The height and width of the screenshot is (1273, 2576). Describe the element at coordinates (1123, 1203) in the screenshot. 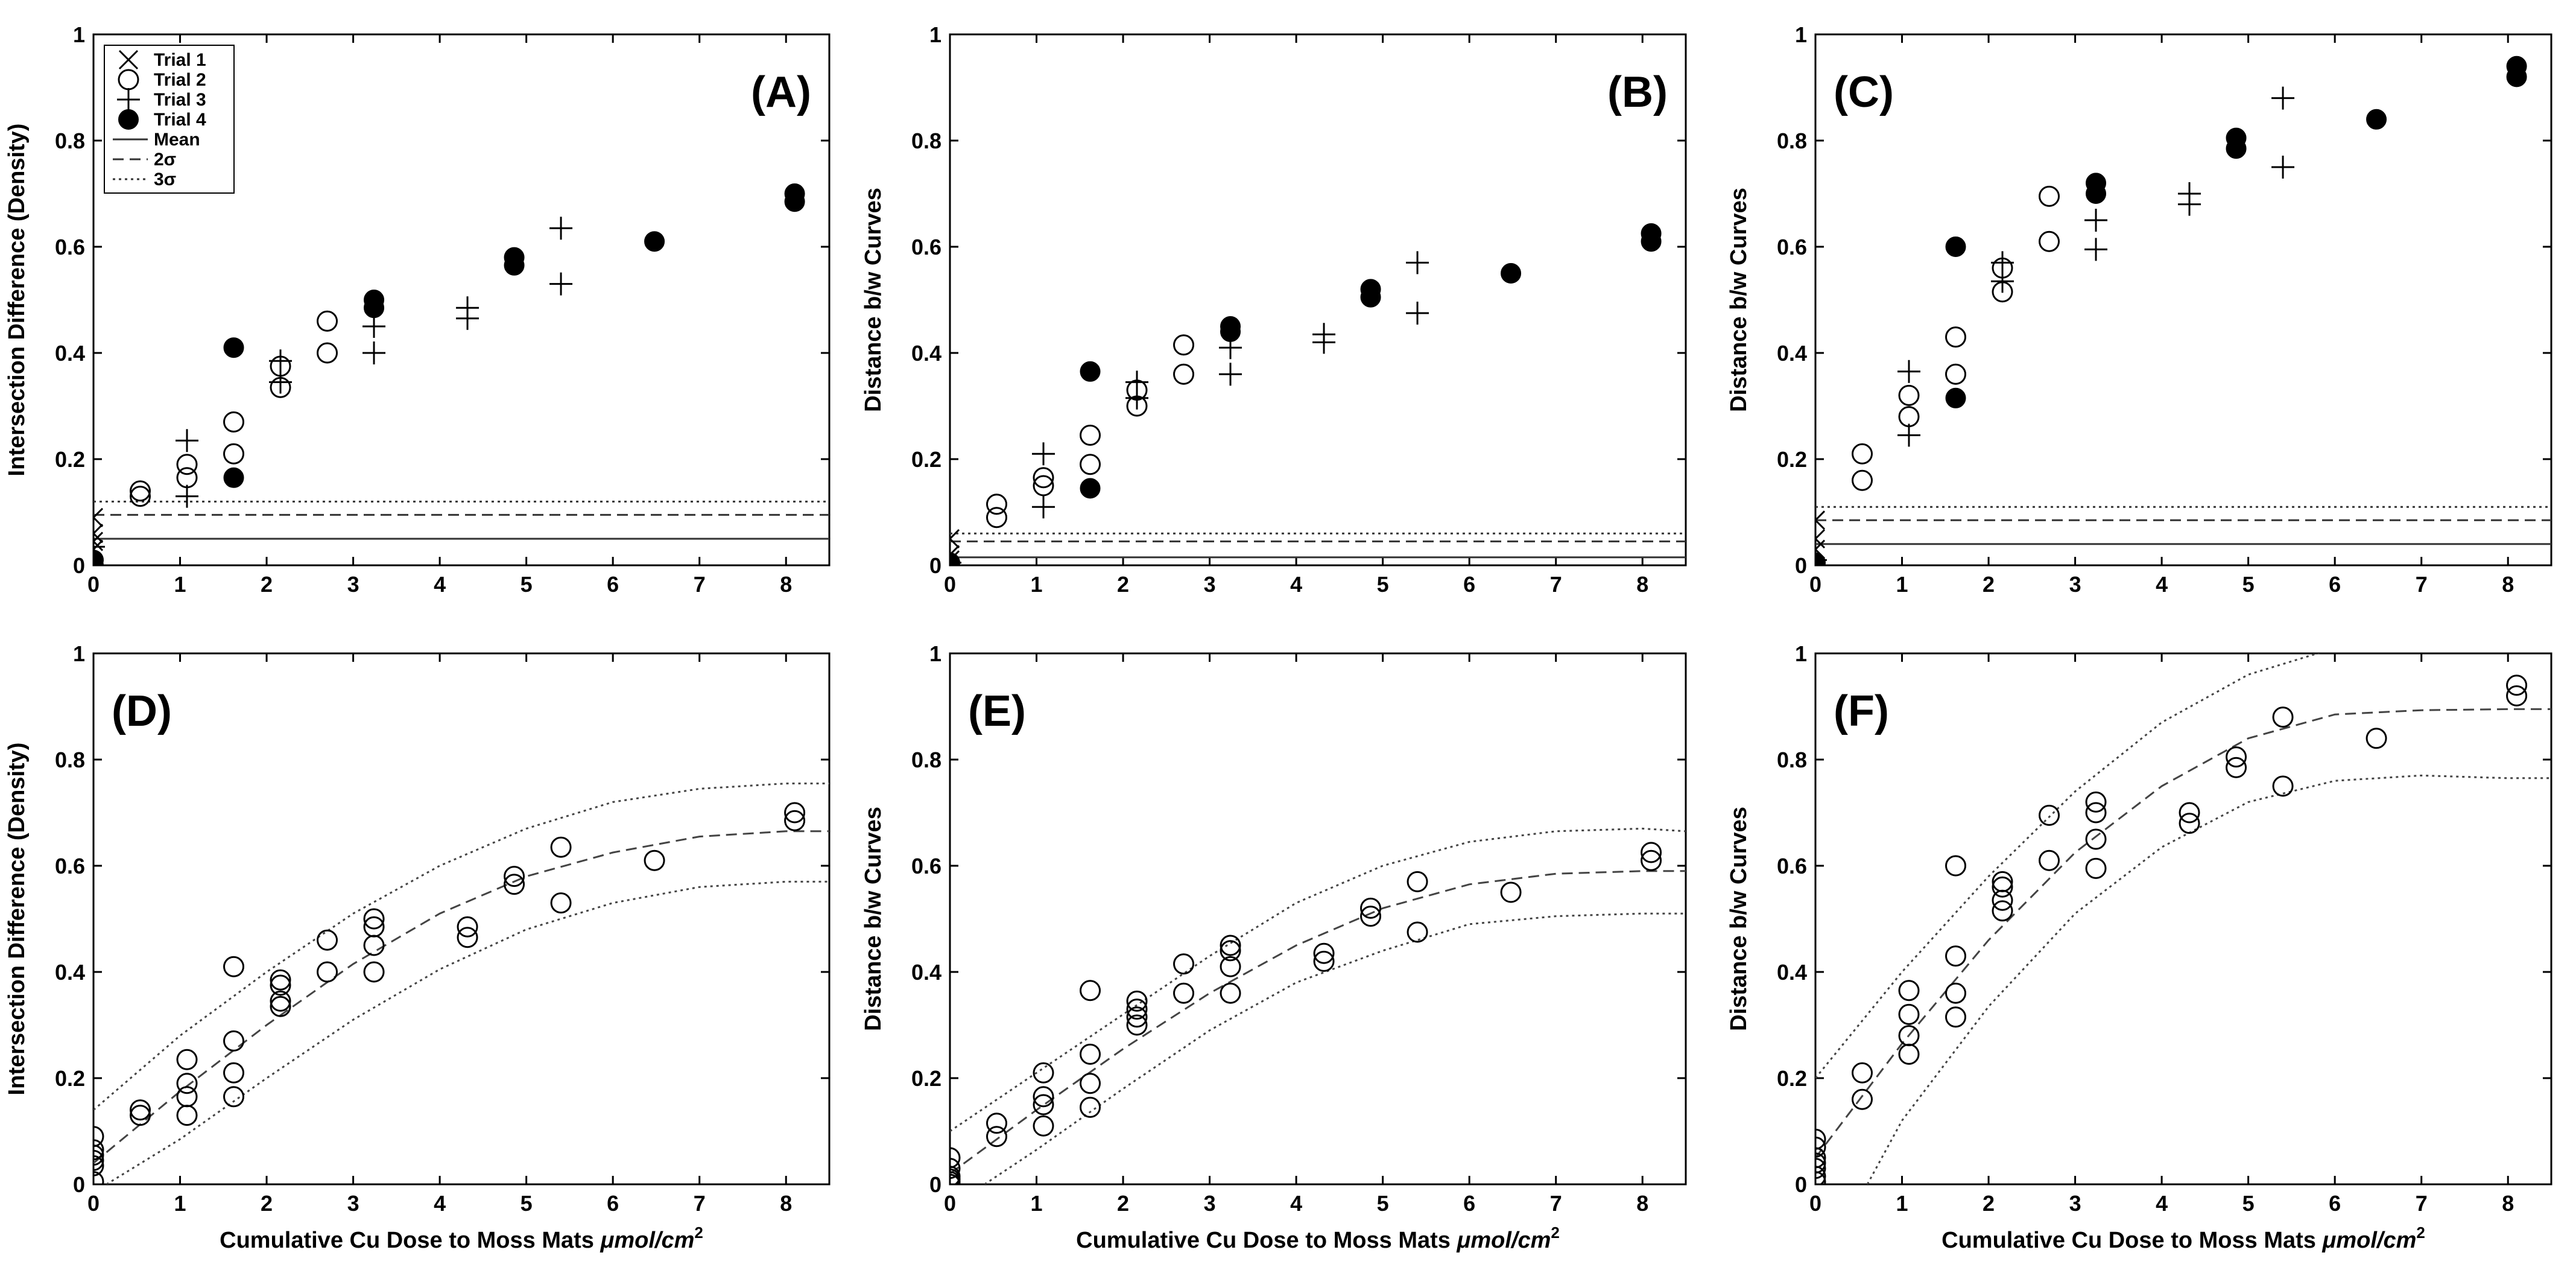

I see `x-tick-label: 2` at that location.